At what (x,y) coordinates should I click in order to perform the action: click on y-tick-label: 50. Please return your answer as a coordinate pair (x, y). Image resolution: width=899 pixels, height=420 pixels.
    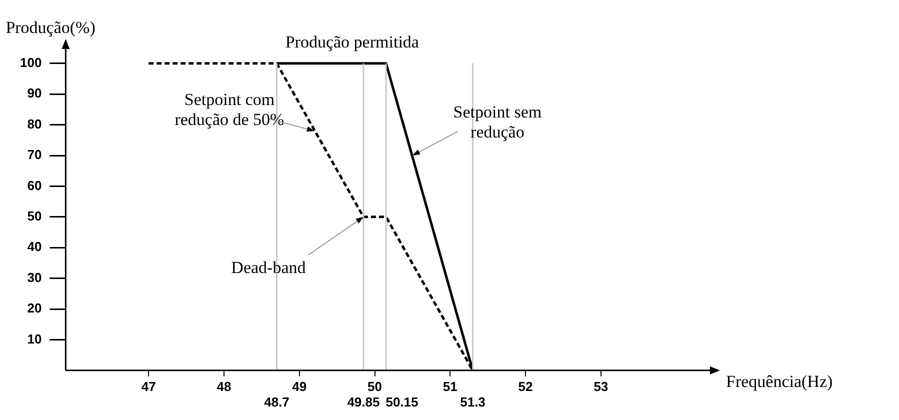
    Looking at the image, I should click on (34, 216).